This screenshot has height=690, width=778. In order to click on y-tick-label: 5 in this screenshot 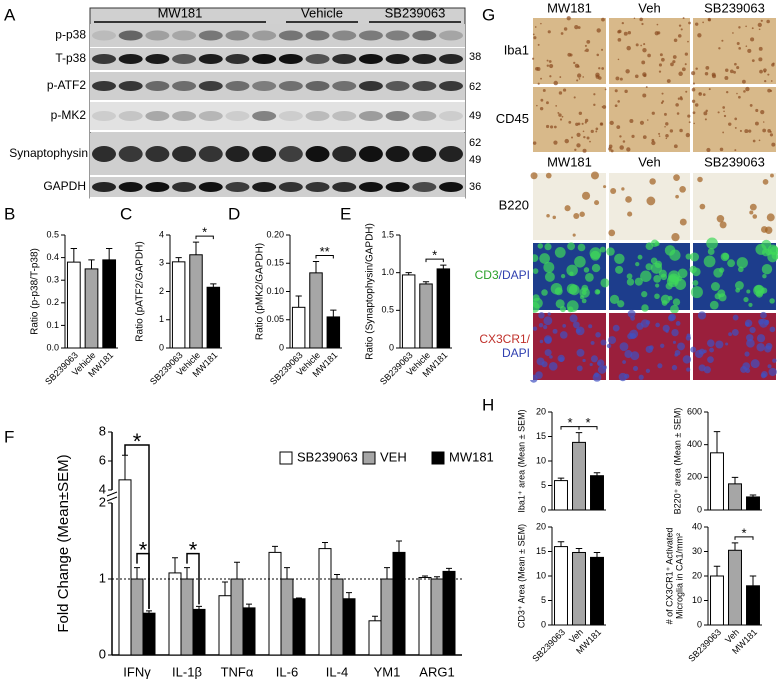, I will do `click(543, 600)`.